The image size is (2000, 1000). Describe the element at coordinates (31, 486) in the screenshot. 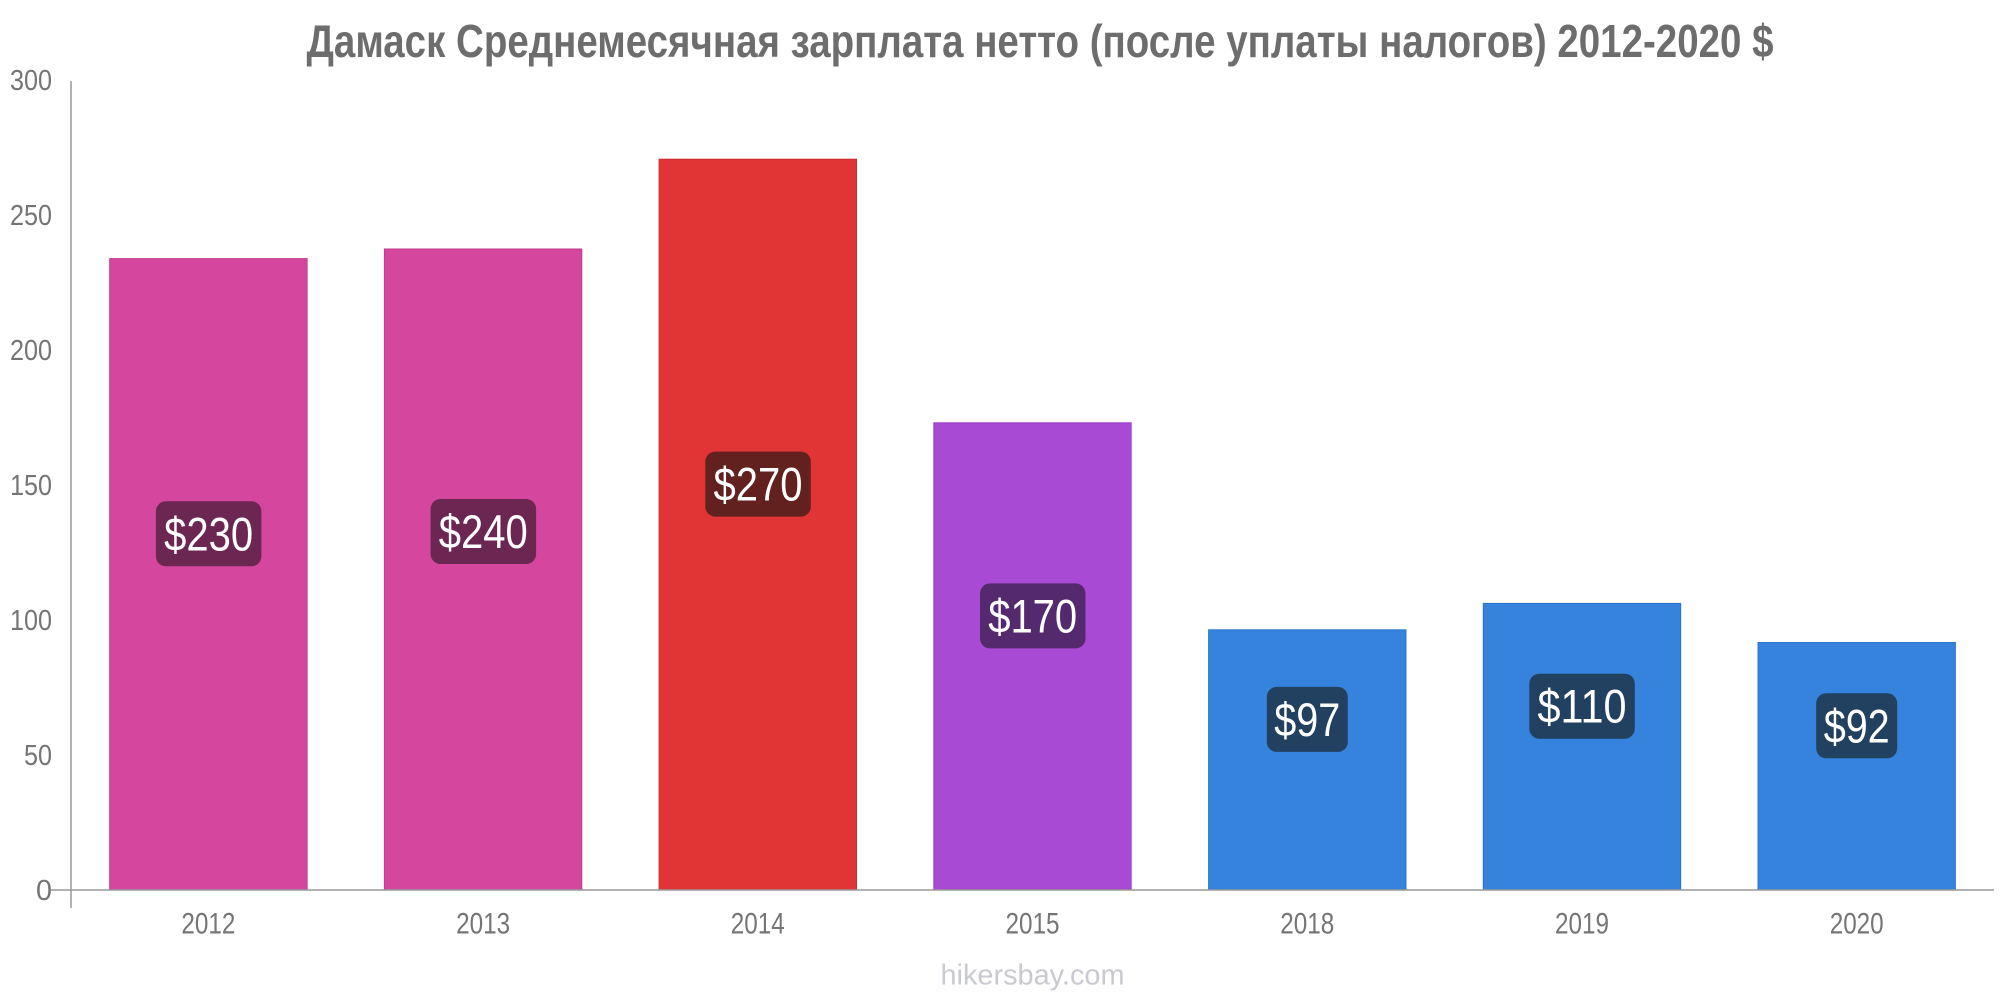

I see `svg-text: 150` at that location.